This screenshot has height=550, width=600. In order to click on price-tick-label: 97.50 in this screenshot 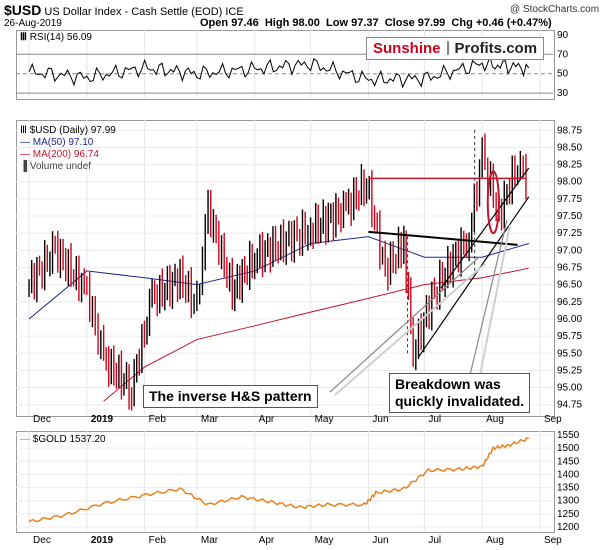, I will do `click(569, 216)`.